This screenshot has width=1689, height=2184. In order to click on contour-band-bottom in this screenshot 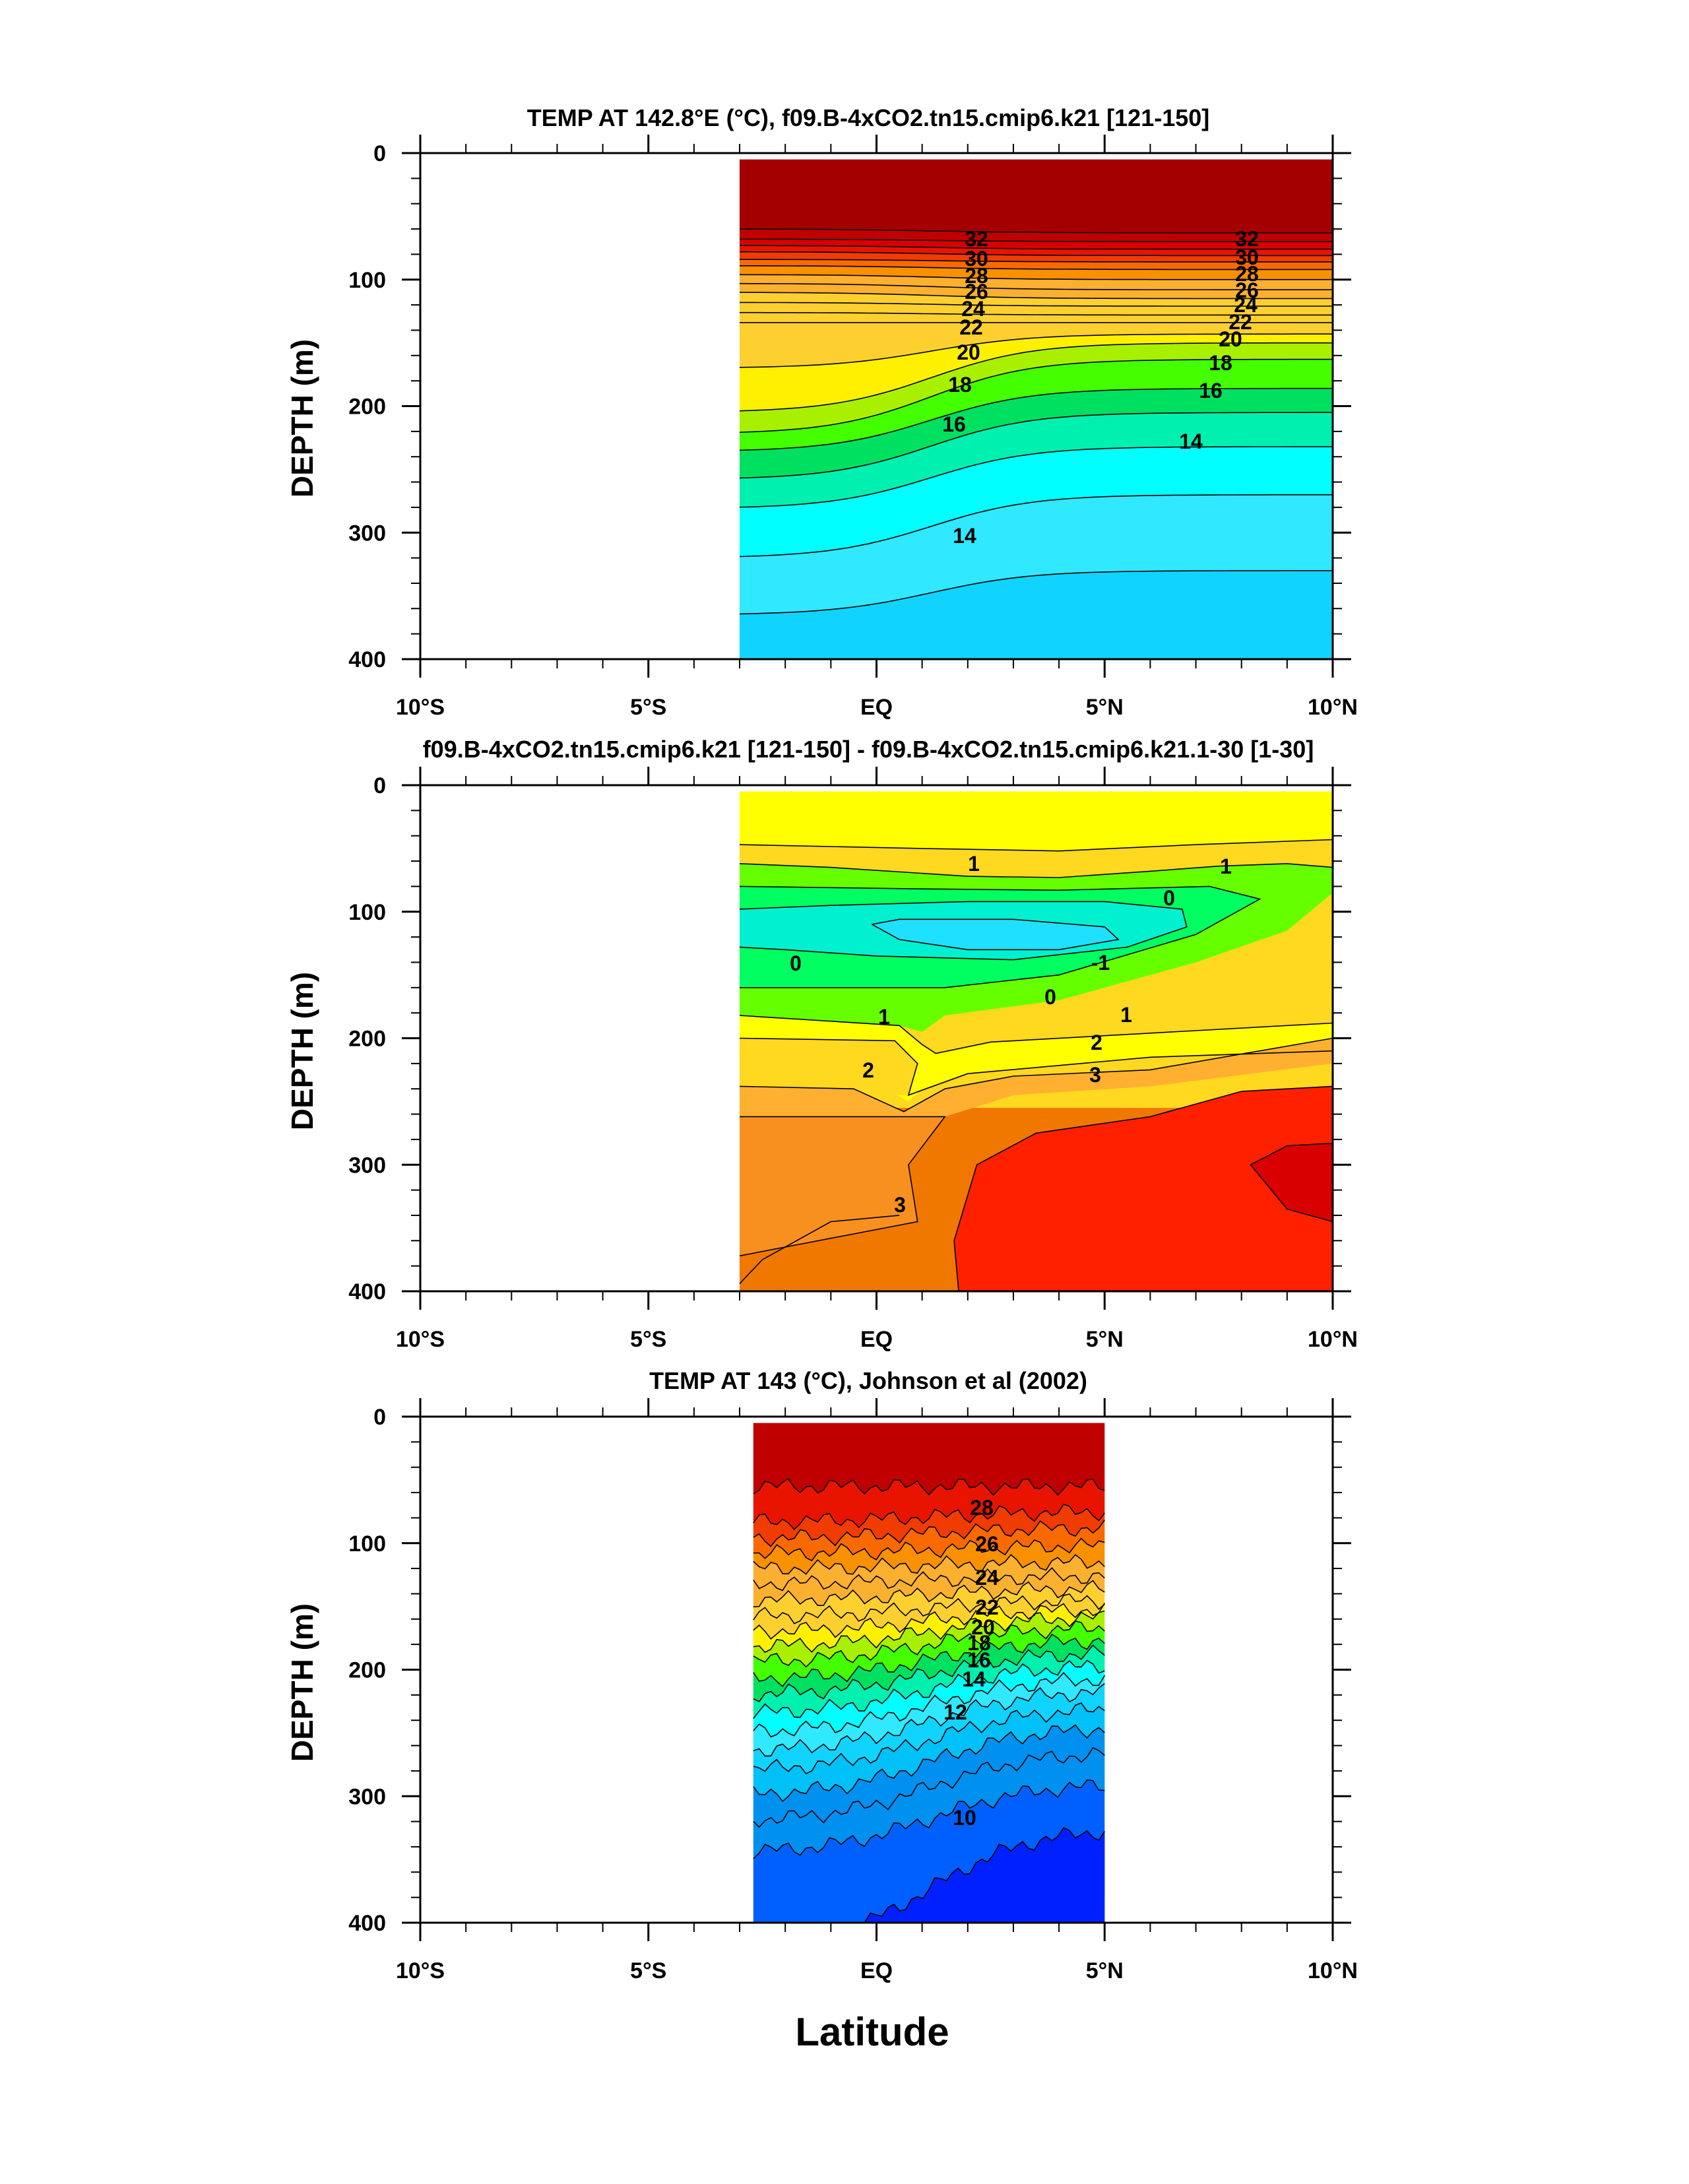, I will do `click(929, 1875)`.